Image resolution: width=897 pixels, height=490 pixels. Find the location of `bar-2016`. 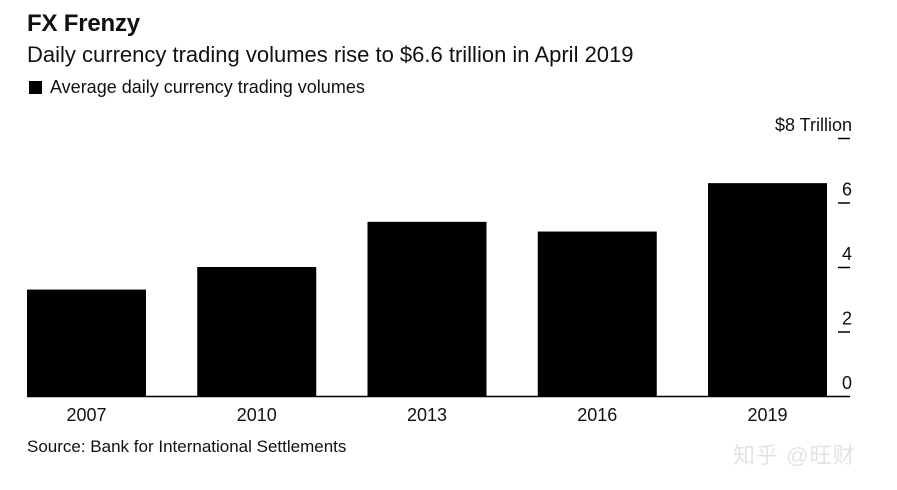

bar-2016 is located at coordinates (597, 313).